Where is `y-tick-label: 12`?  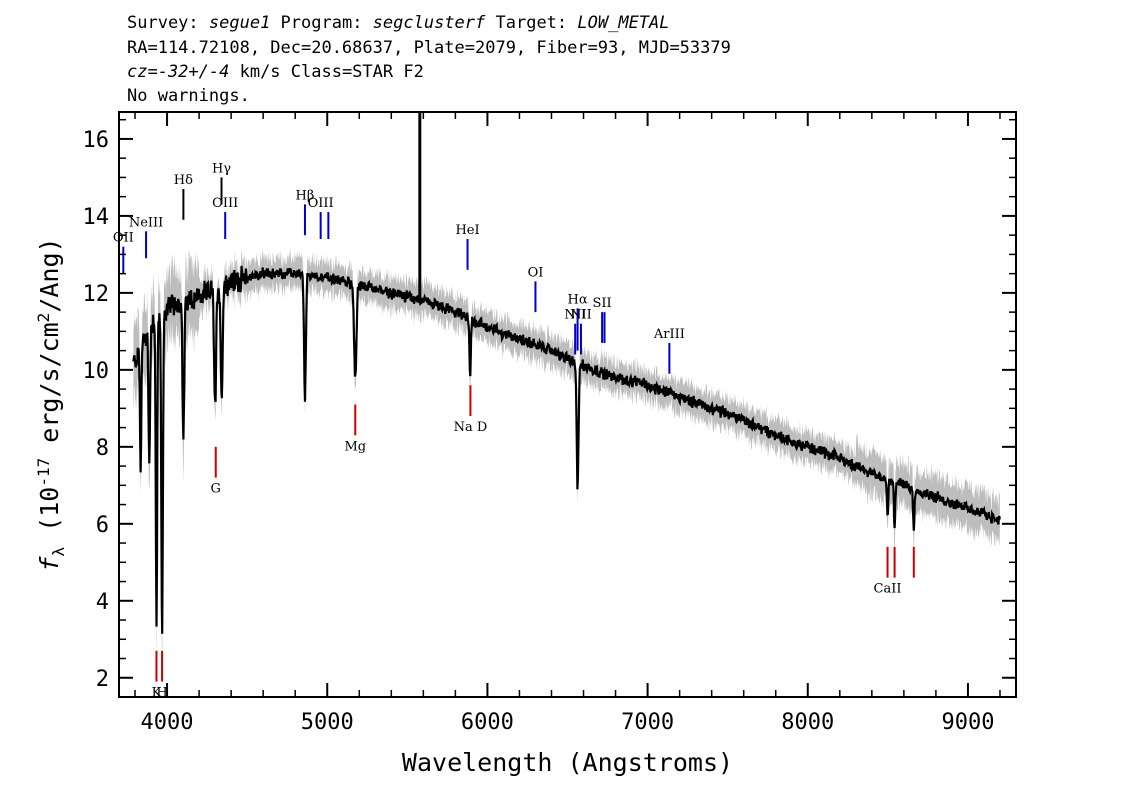 y-tick-label: 12 is located at coordinates (96, 294).